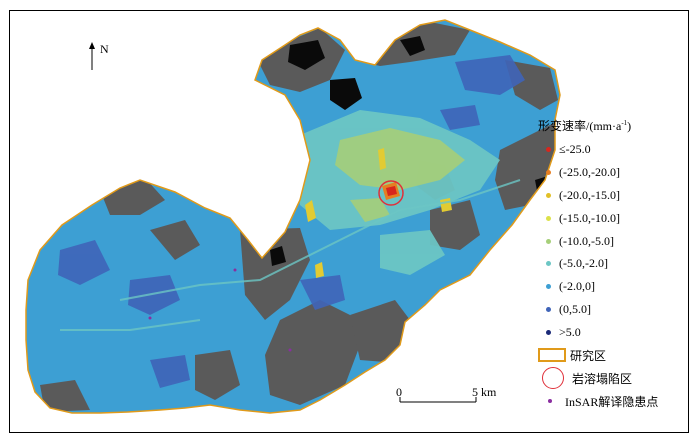 This screenshot has height=445, width=700. What do you see at coordinates (618, 218) in the screenshot?
I see `legend-item: (-15.0,-10.0]` at bounding box center [618, 218].